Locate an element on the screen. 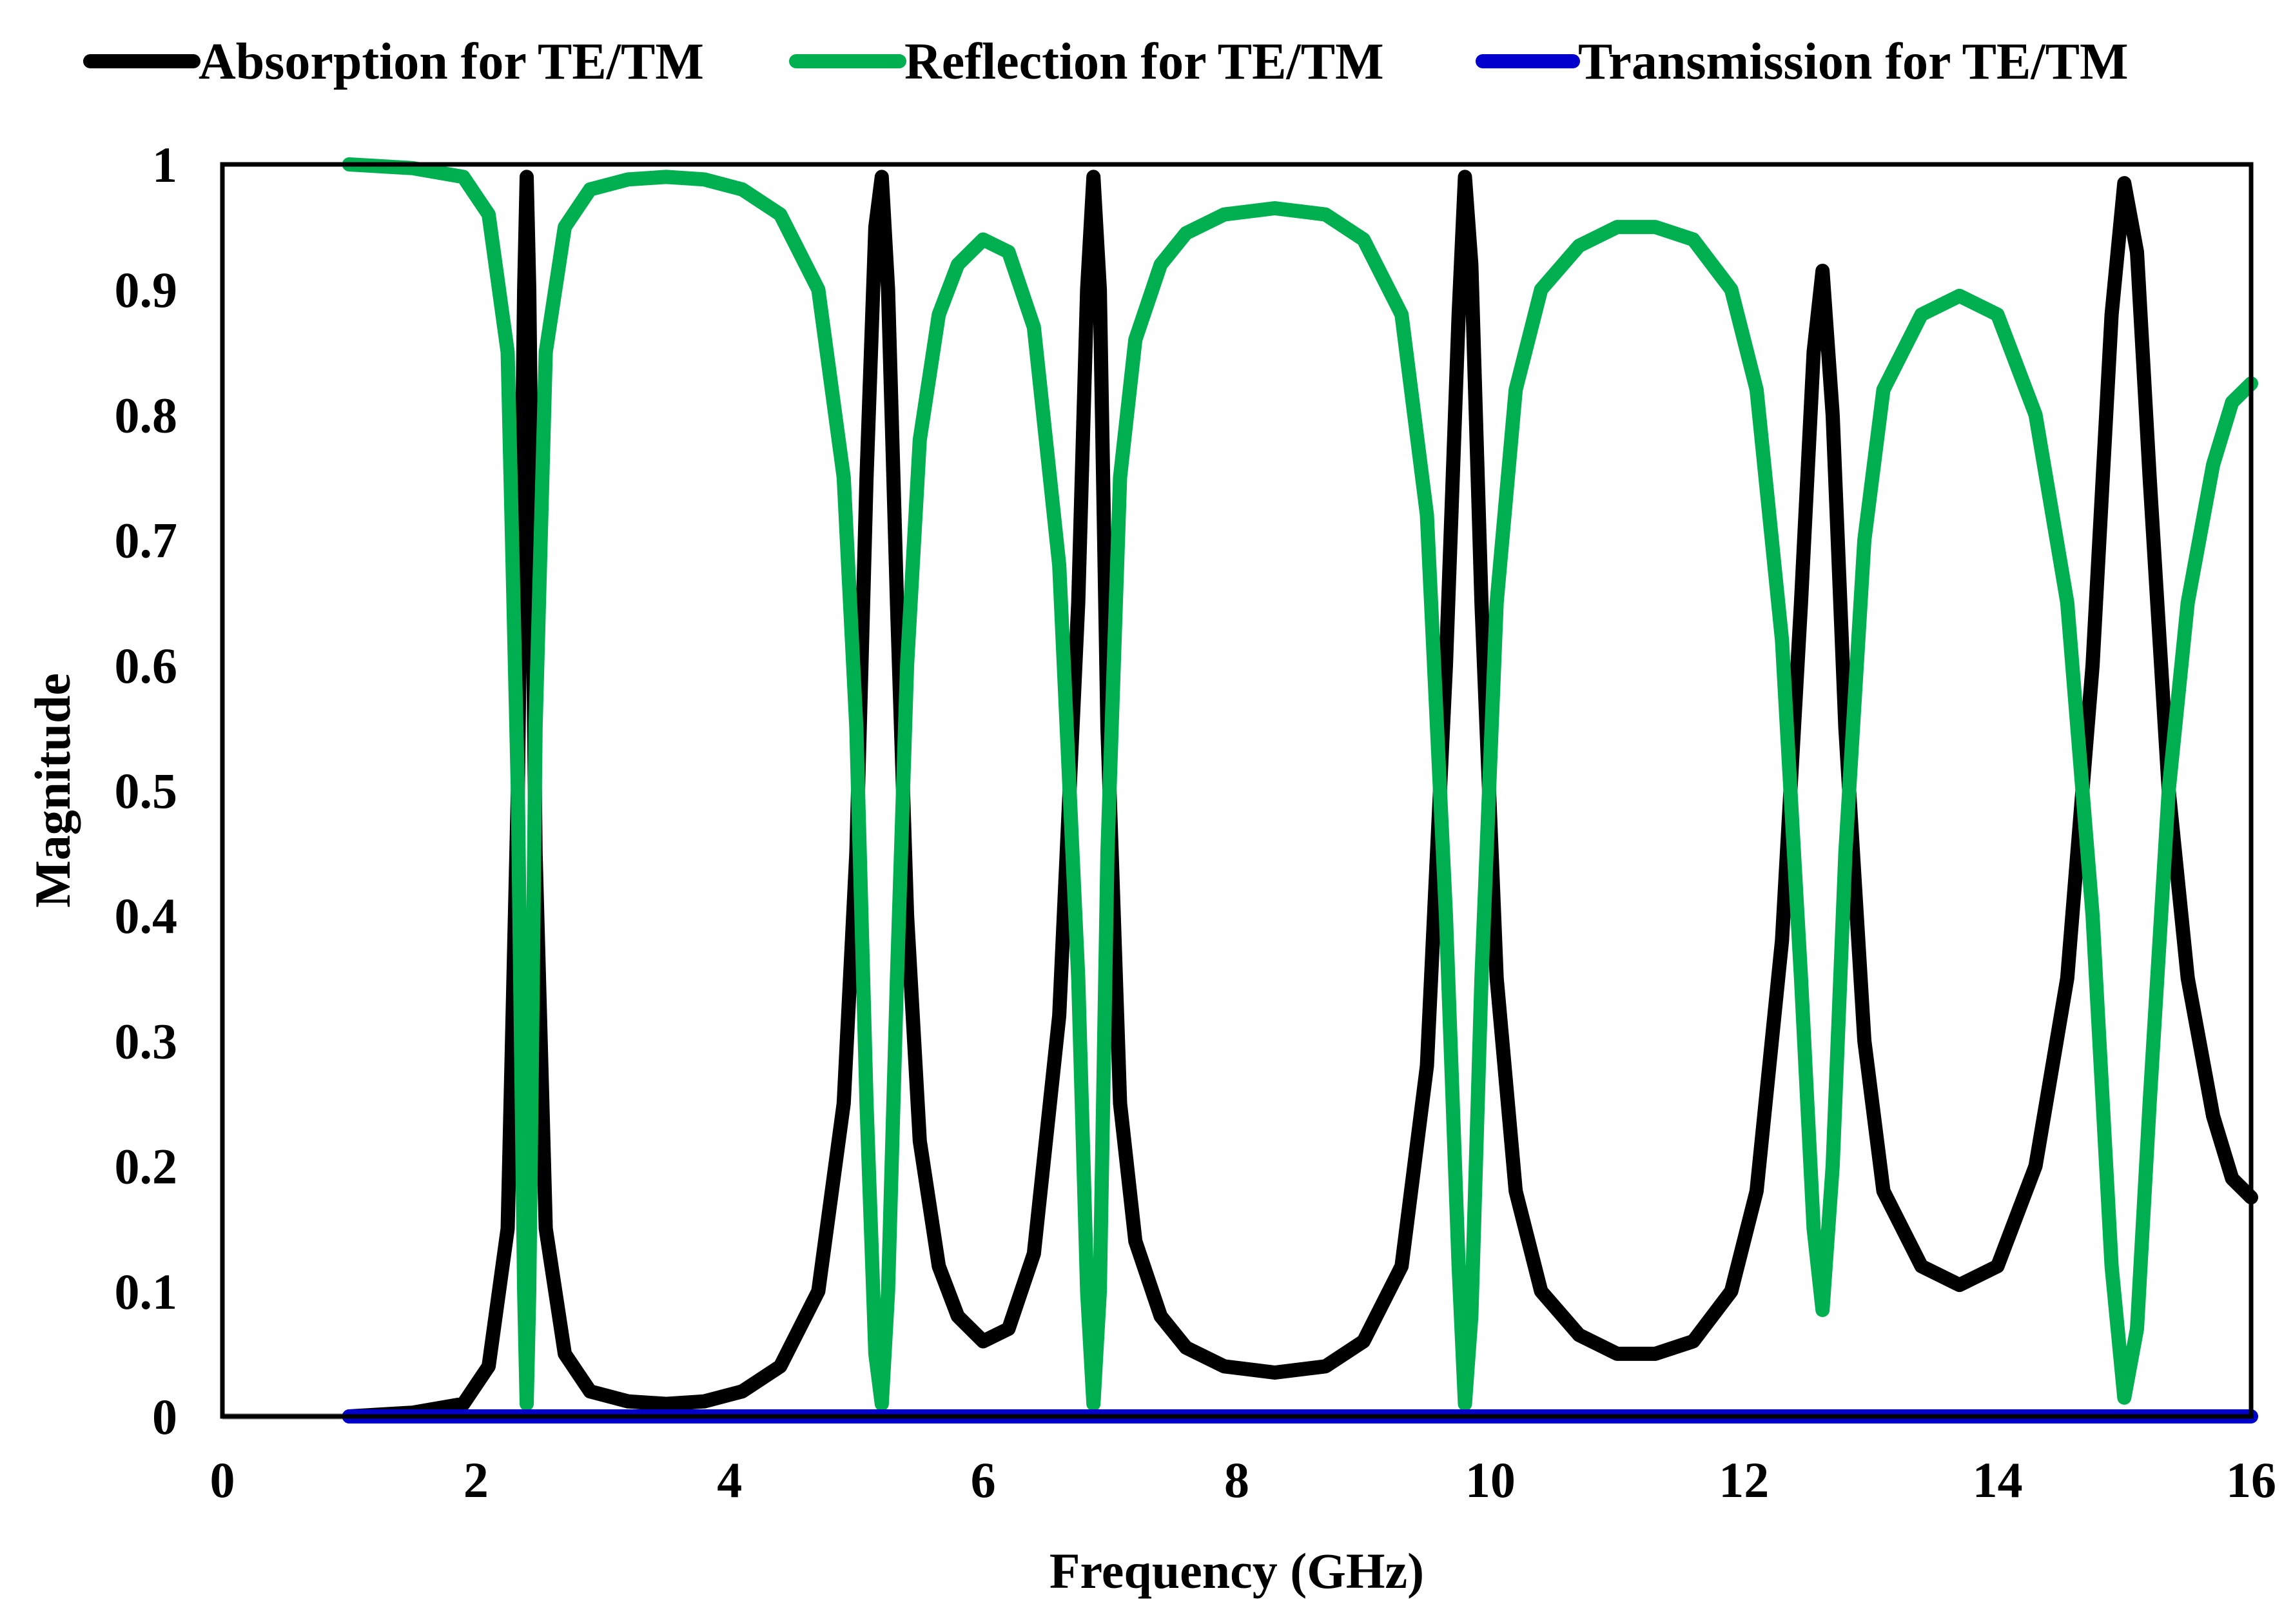  y-tick-label: 0.2 is located at coordinates (146, 1167).